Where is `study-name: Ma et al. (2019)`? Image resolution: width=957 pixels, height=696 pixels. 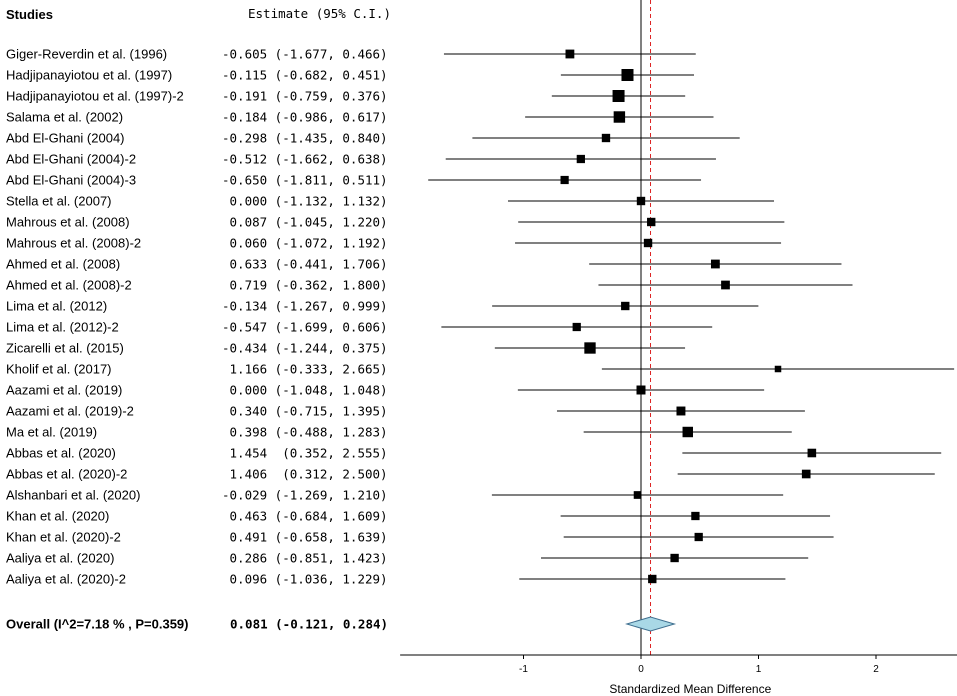
study-name: Ma et al. (2019) is located at coordinates (51, 432).